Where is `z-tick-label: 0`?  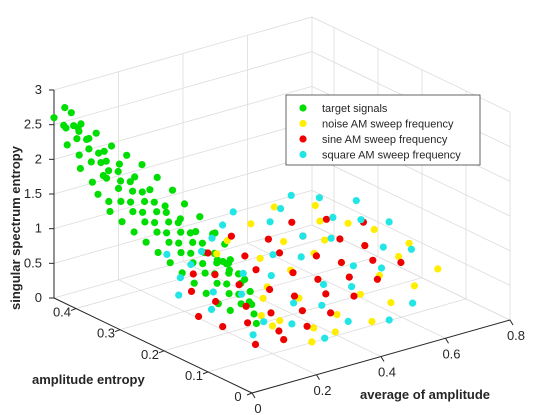
z-tick-label: 0 is located at coordinates (38, 297).